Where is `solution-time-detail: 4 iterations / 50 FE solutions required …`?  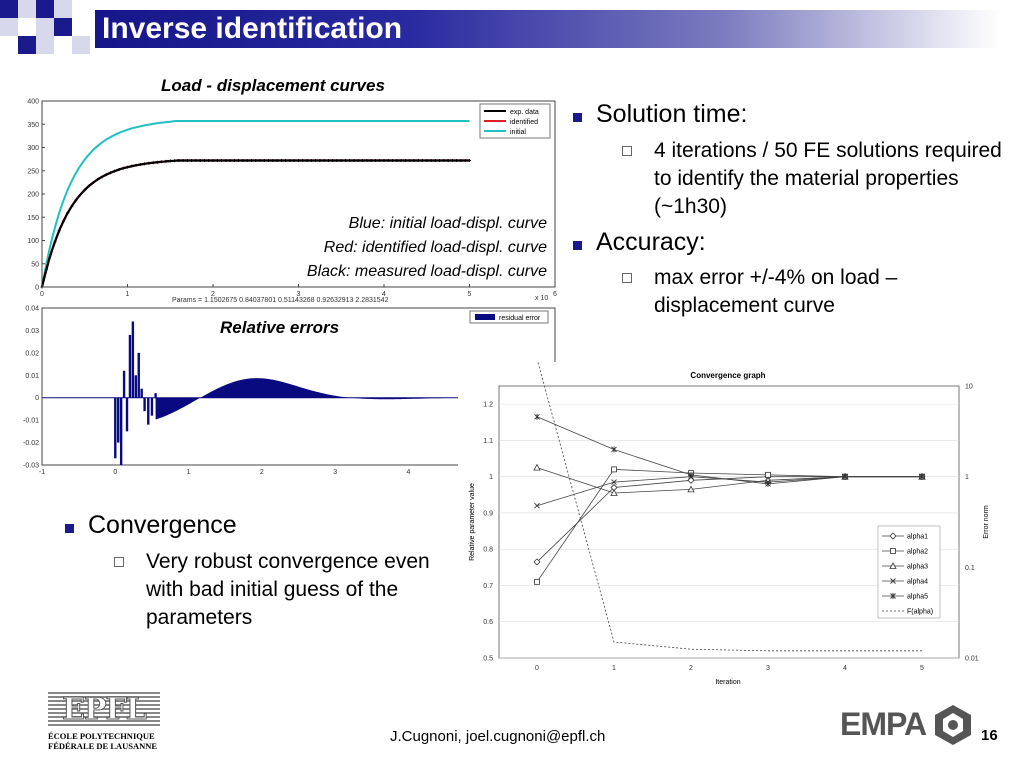 solution-time-detail: 4 iterations / 50 FE solutions required … is located at coordinates (828, 178).